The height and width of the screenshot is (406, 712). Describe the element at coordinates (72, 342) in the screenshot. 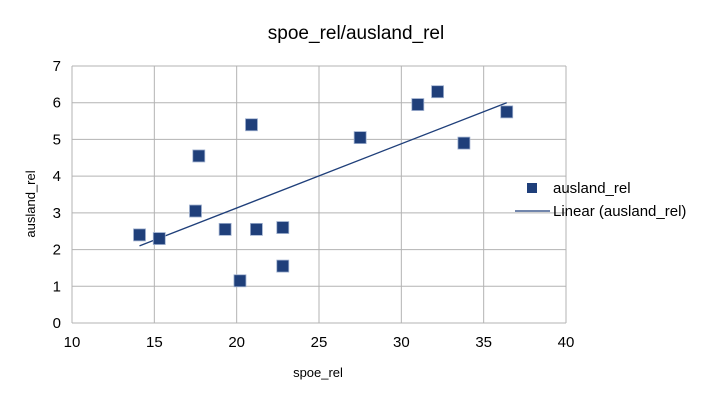

I see `x-tick-label: 10` at that location.